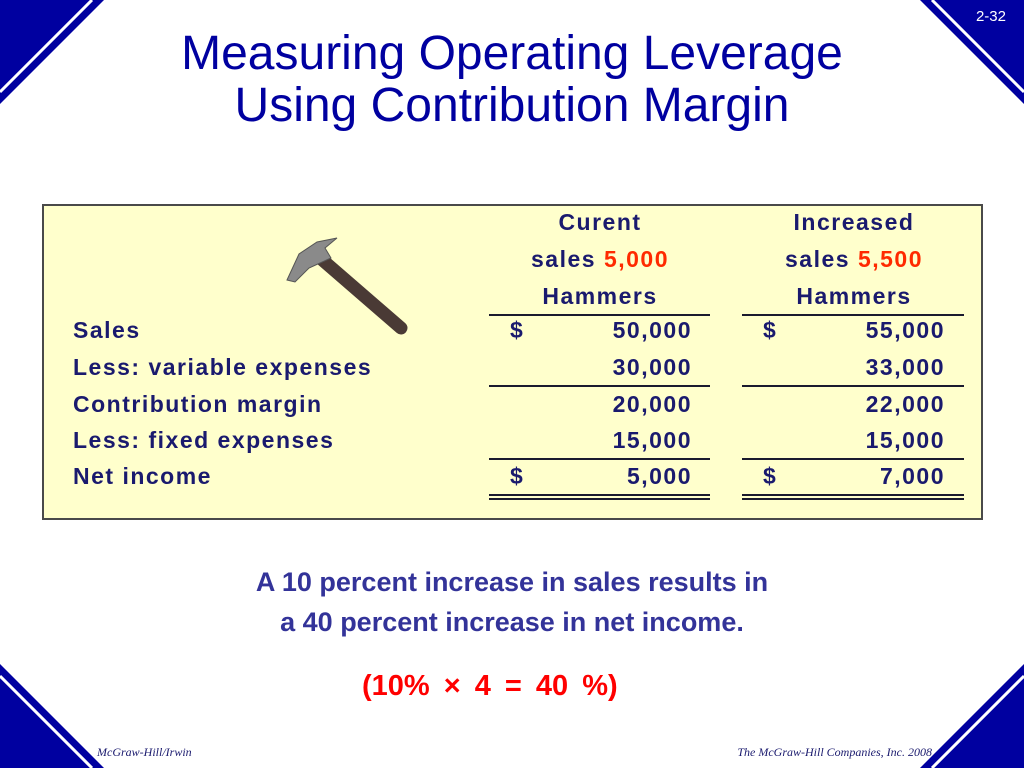 The image size is (1024, 768). What do you see at coordinates (490, 686) in the screenshot?
I see `formula: (10% × 4 = 40 %)` at bounding box center [490, 686].